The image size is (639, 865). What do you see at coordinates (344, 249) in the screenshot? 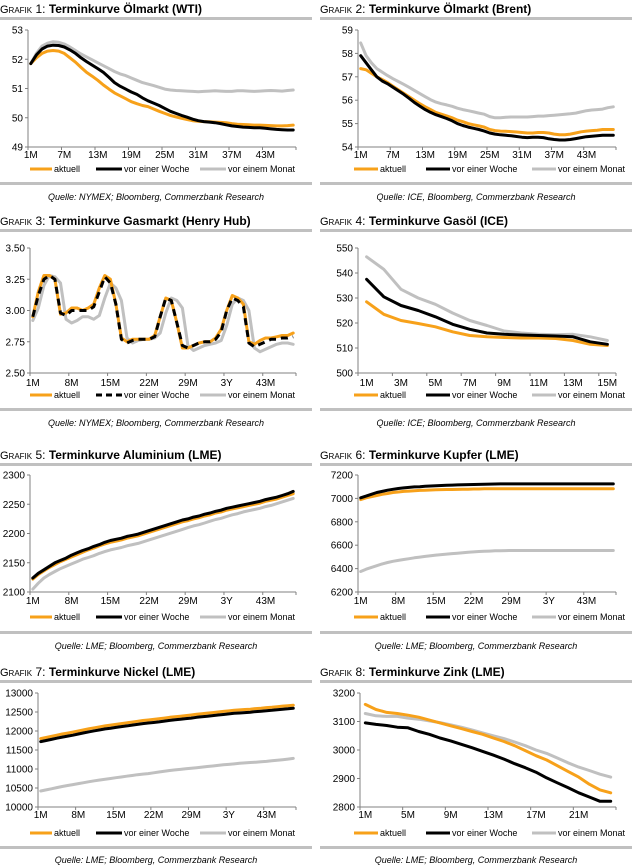
I see `y-tick-label: 550` at bounding box center [344, 249].